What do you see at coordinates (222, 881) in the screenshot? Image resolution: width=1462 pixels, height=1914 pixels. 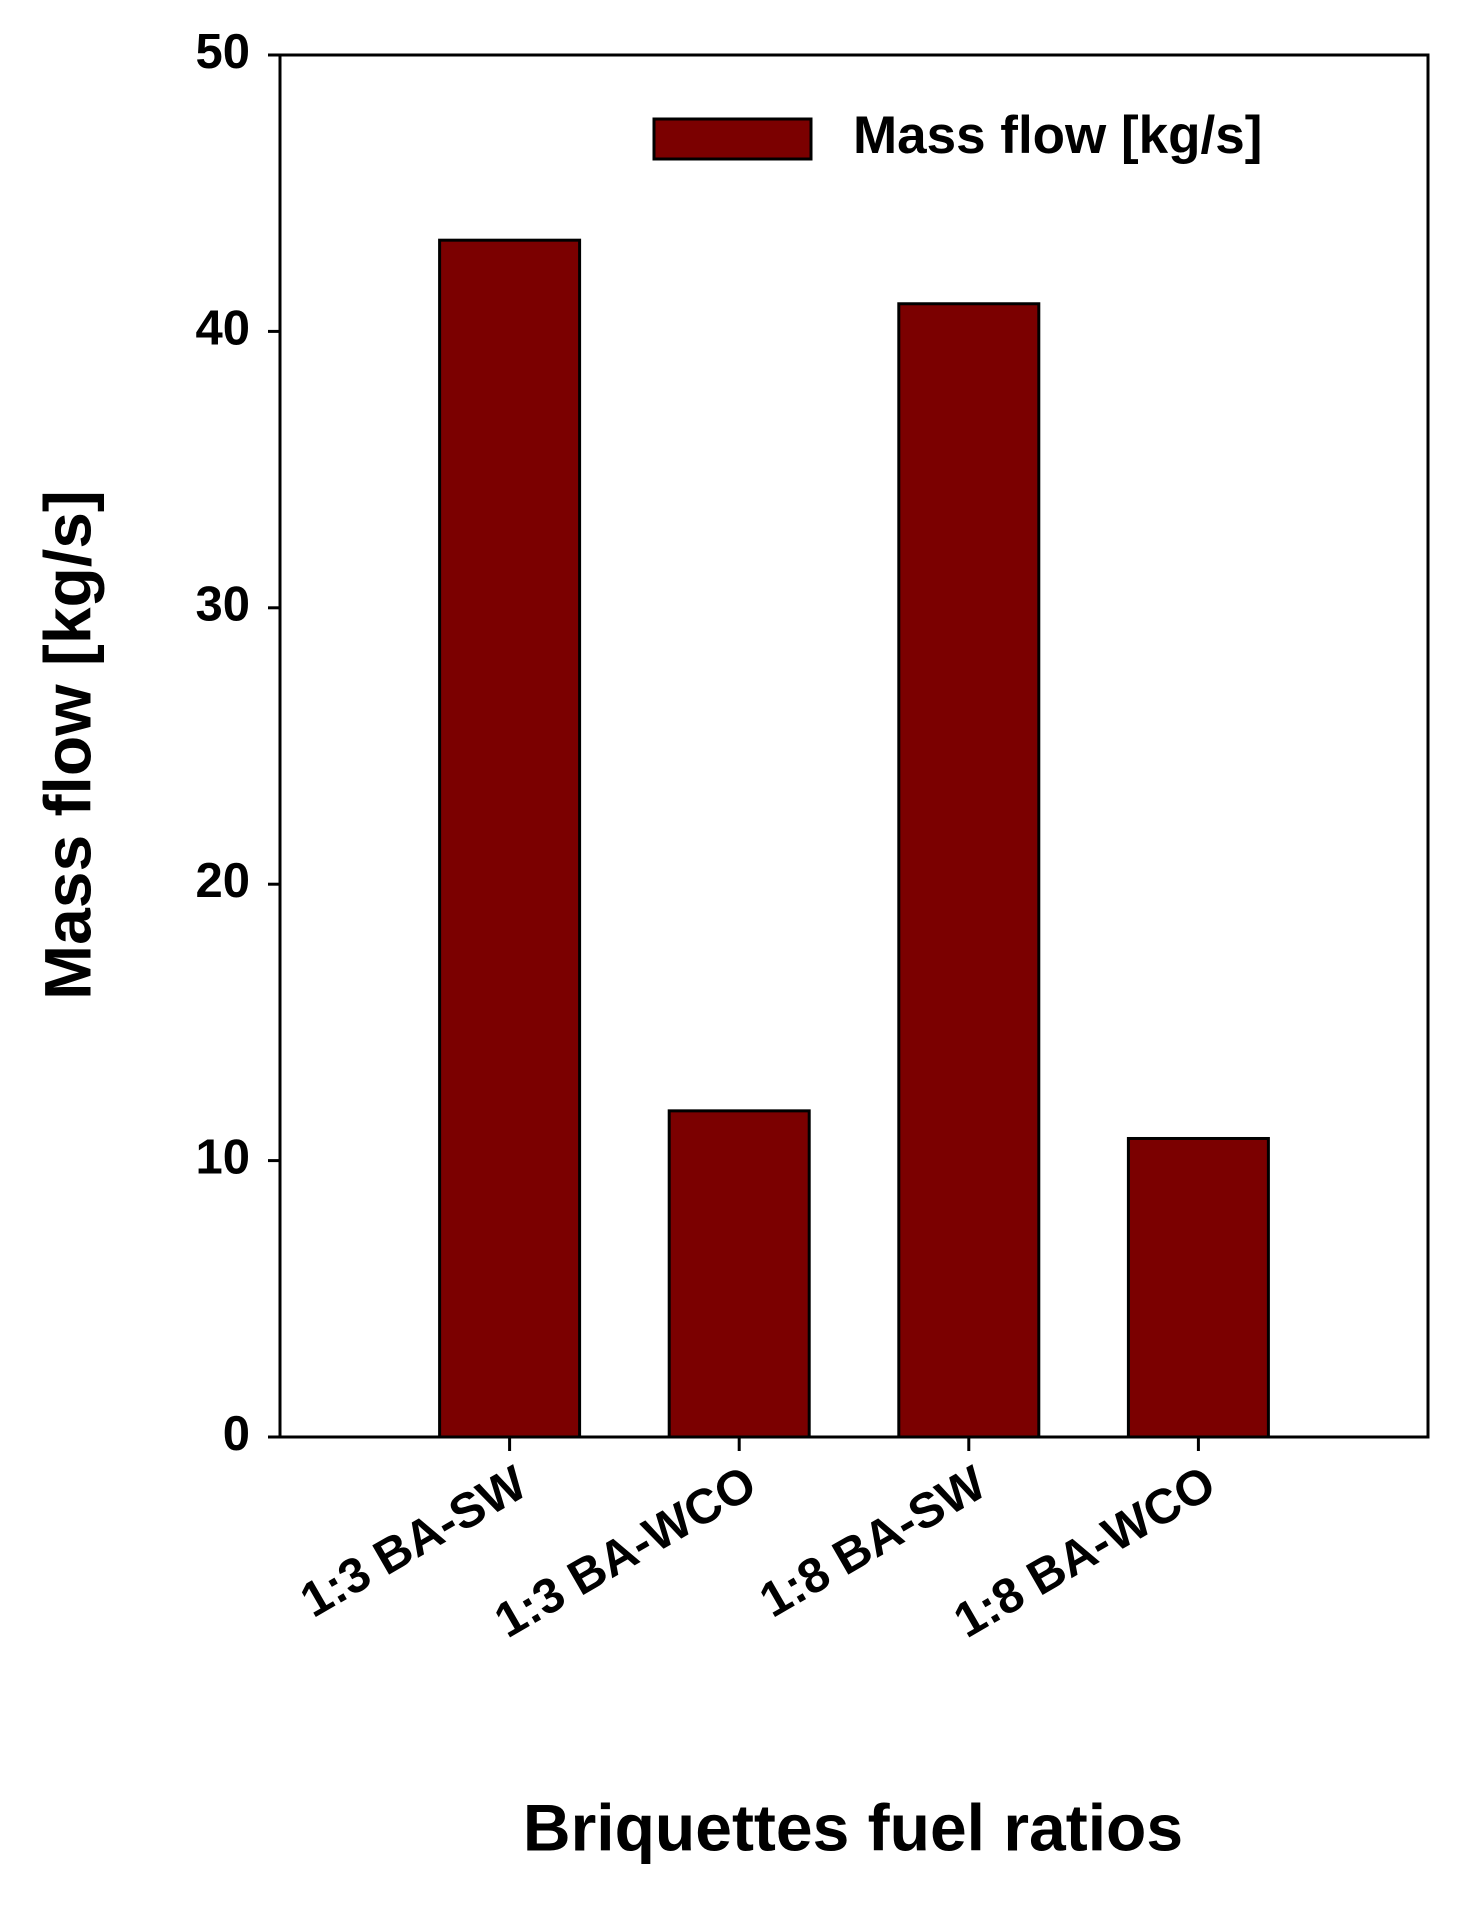 I see `y-tick-label: 20` at bounding box center [222, 881].